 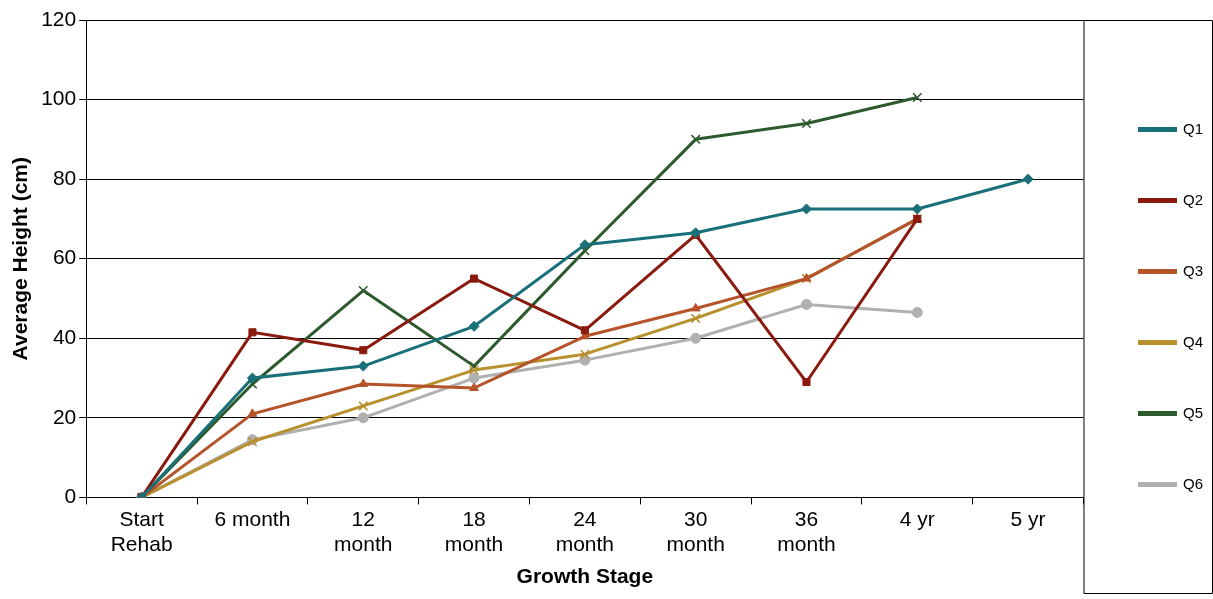 What do you see at coordinates (1028, 518) in the screenshot?
I see `x-tick-label: 5 yr` at bounding box center [1028, 518].